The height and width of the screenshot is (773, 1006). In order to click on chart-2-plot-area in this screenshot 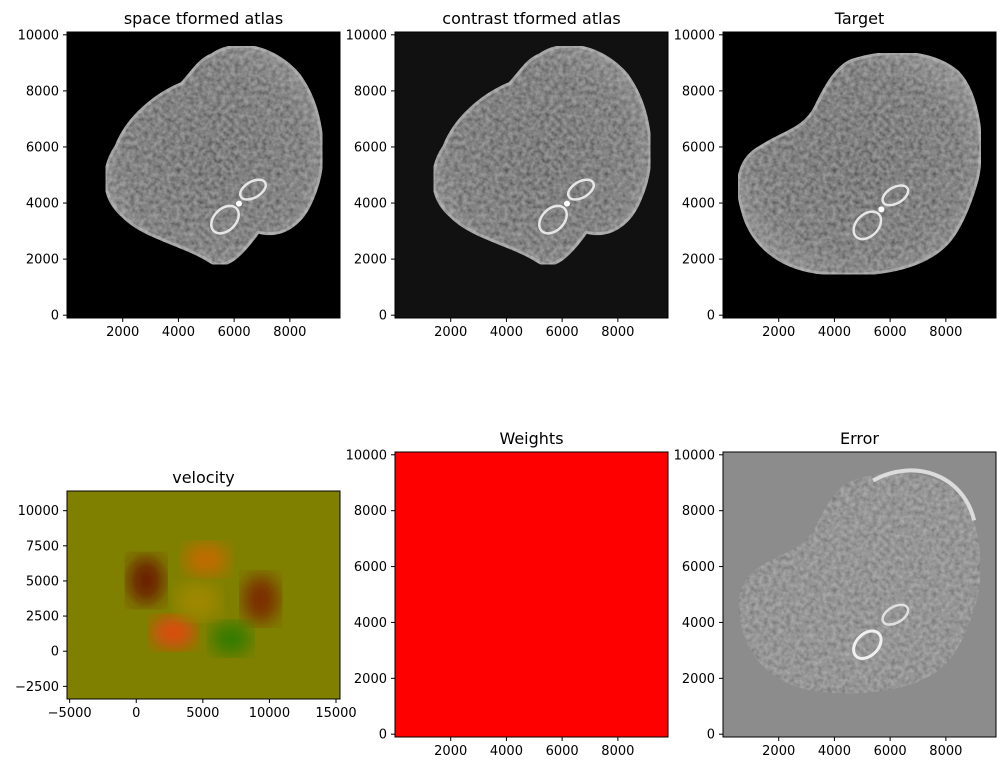, I will do `click(531, 175)`.